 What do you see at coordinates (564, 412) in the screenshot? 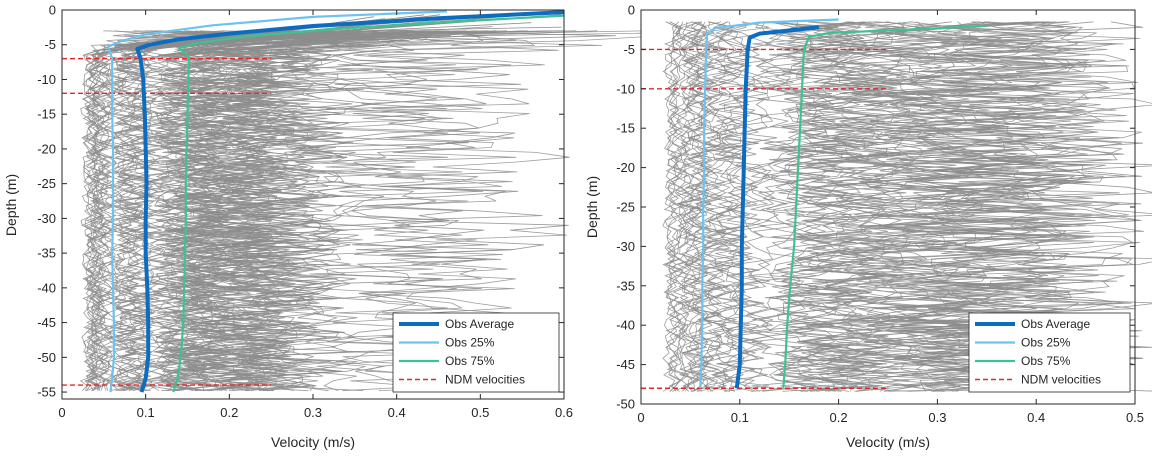
I see `x-tick-label: 0.6` at bounding box center [564, 412].